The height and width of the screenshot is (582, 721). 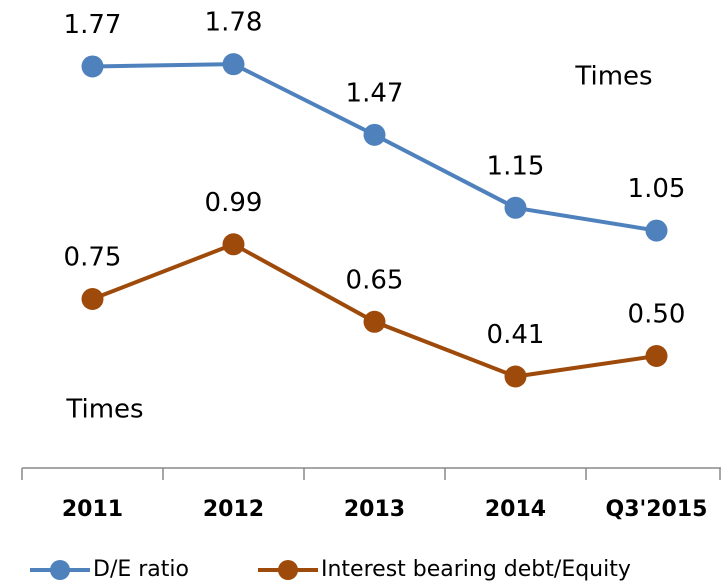 What do you see at coordinates (374, 509) in the screenshot?
I see `x-tick-label: 2013` at bounding box center [374, 509].